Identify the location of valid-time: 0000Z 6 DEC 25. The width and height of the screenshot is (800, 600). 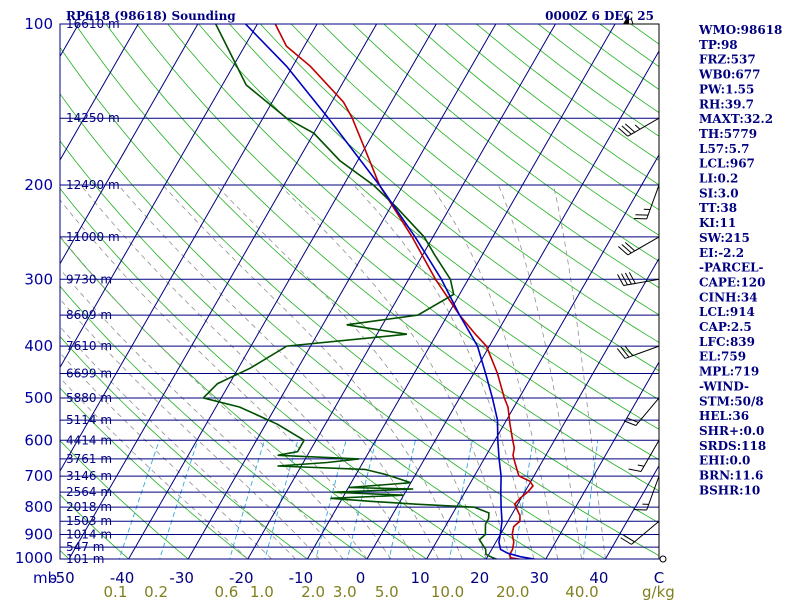
(599, 16).